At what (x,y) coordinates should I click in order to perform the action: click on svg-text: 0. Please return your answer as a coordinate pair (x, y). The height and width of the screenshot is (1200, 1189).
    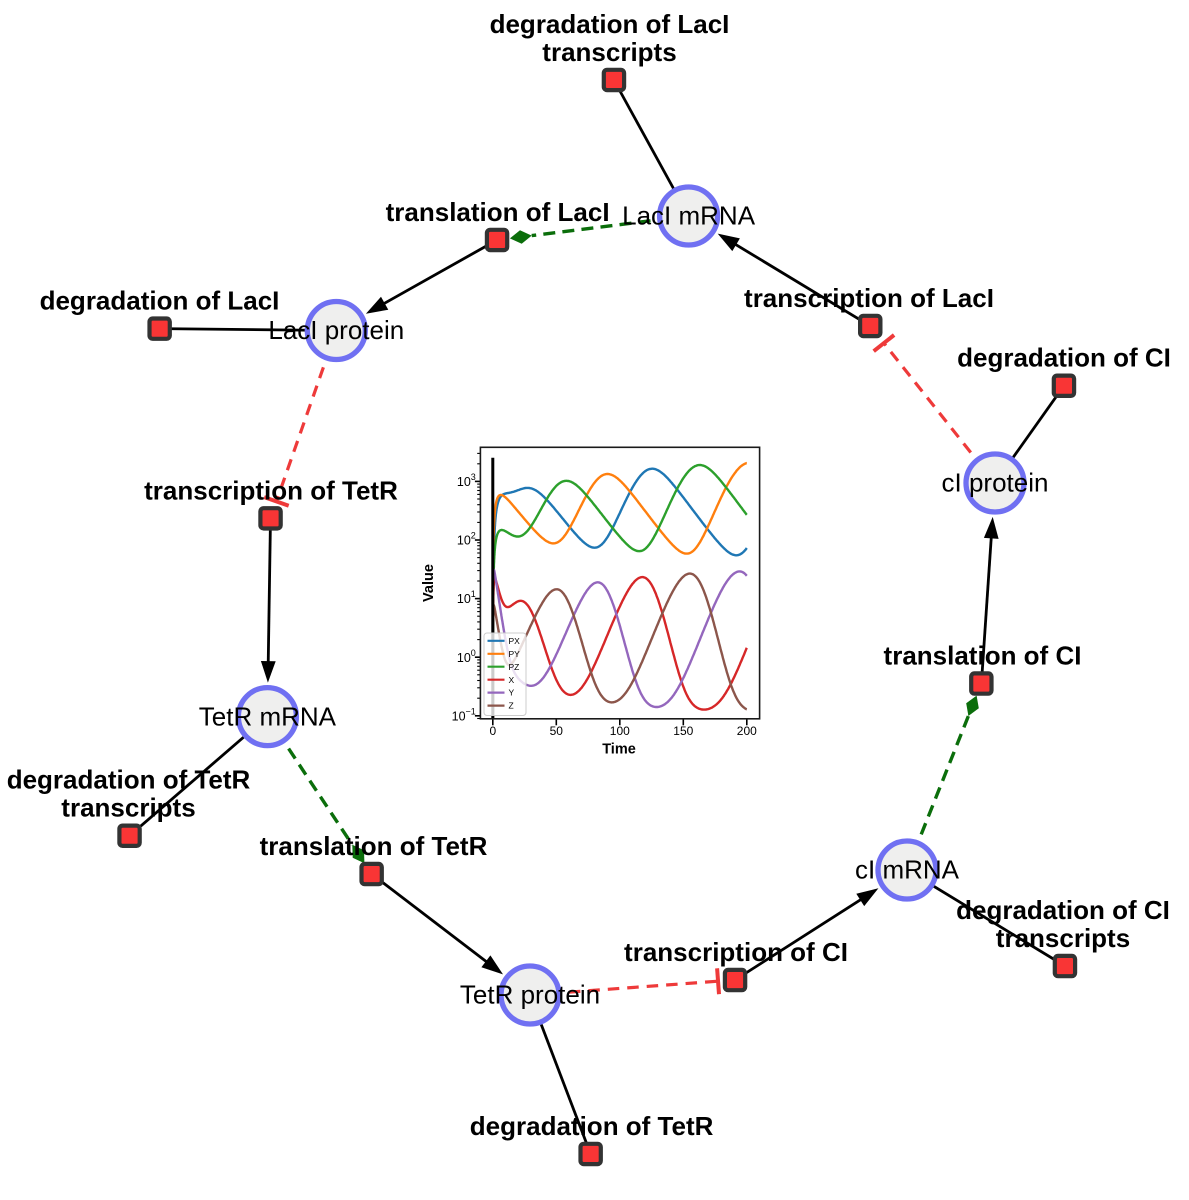
    Looking at the image, I should click on (492, 731).